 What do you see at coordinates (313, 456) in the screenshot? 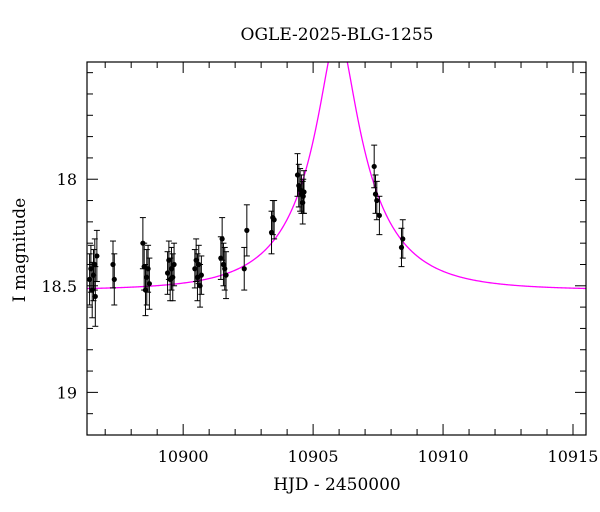
I see `x-tick-label: 10905` at bounding box center [313, 456].